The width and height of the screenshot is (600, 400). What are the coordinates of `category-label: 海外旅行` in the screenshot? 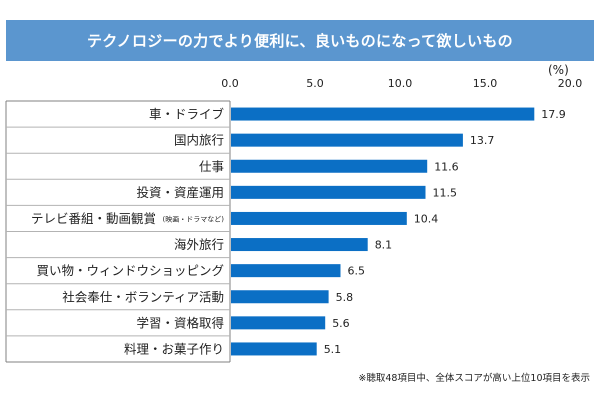 It's located at (199, 244).